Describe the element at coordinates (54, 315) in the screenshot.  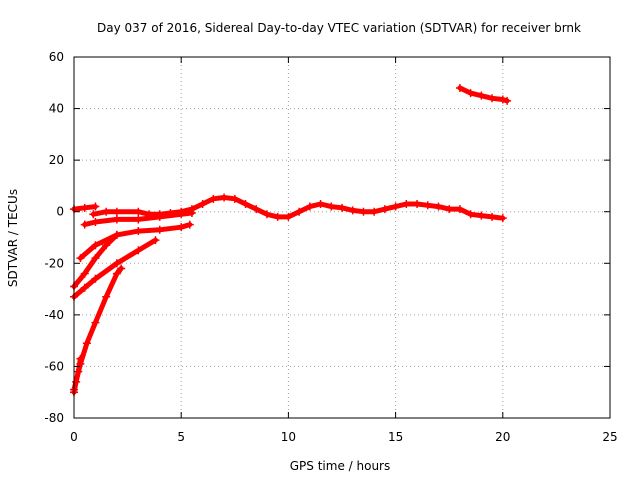
I see `y-tick-label: -40` at that location.